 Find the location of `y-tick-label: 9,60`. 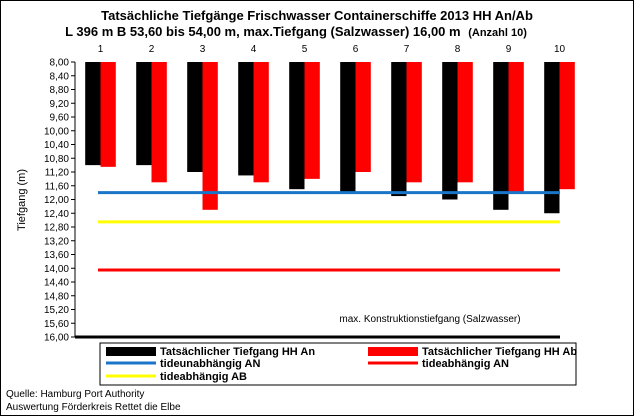

y-tick-label: 9,60 is located at coordinates (60, 118).